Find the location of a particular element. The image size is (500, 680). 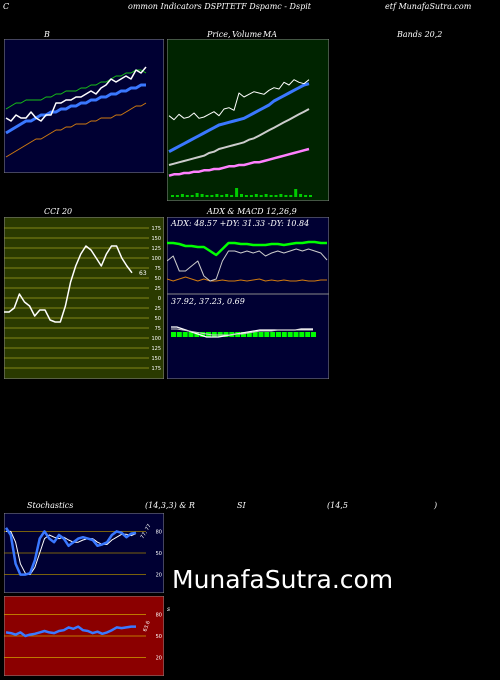

cci-title: CCI 20 is located at coordinates (58, 211).